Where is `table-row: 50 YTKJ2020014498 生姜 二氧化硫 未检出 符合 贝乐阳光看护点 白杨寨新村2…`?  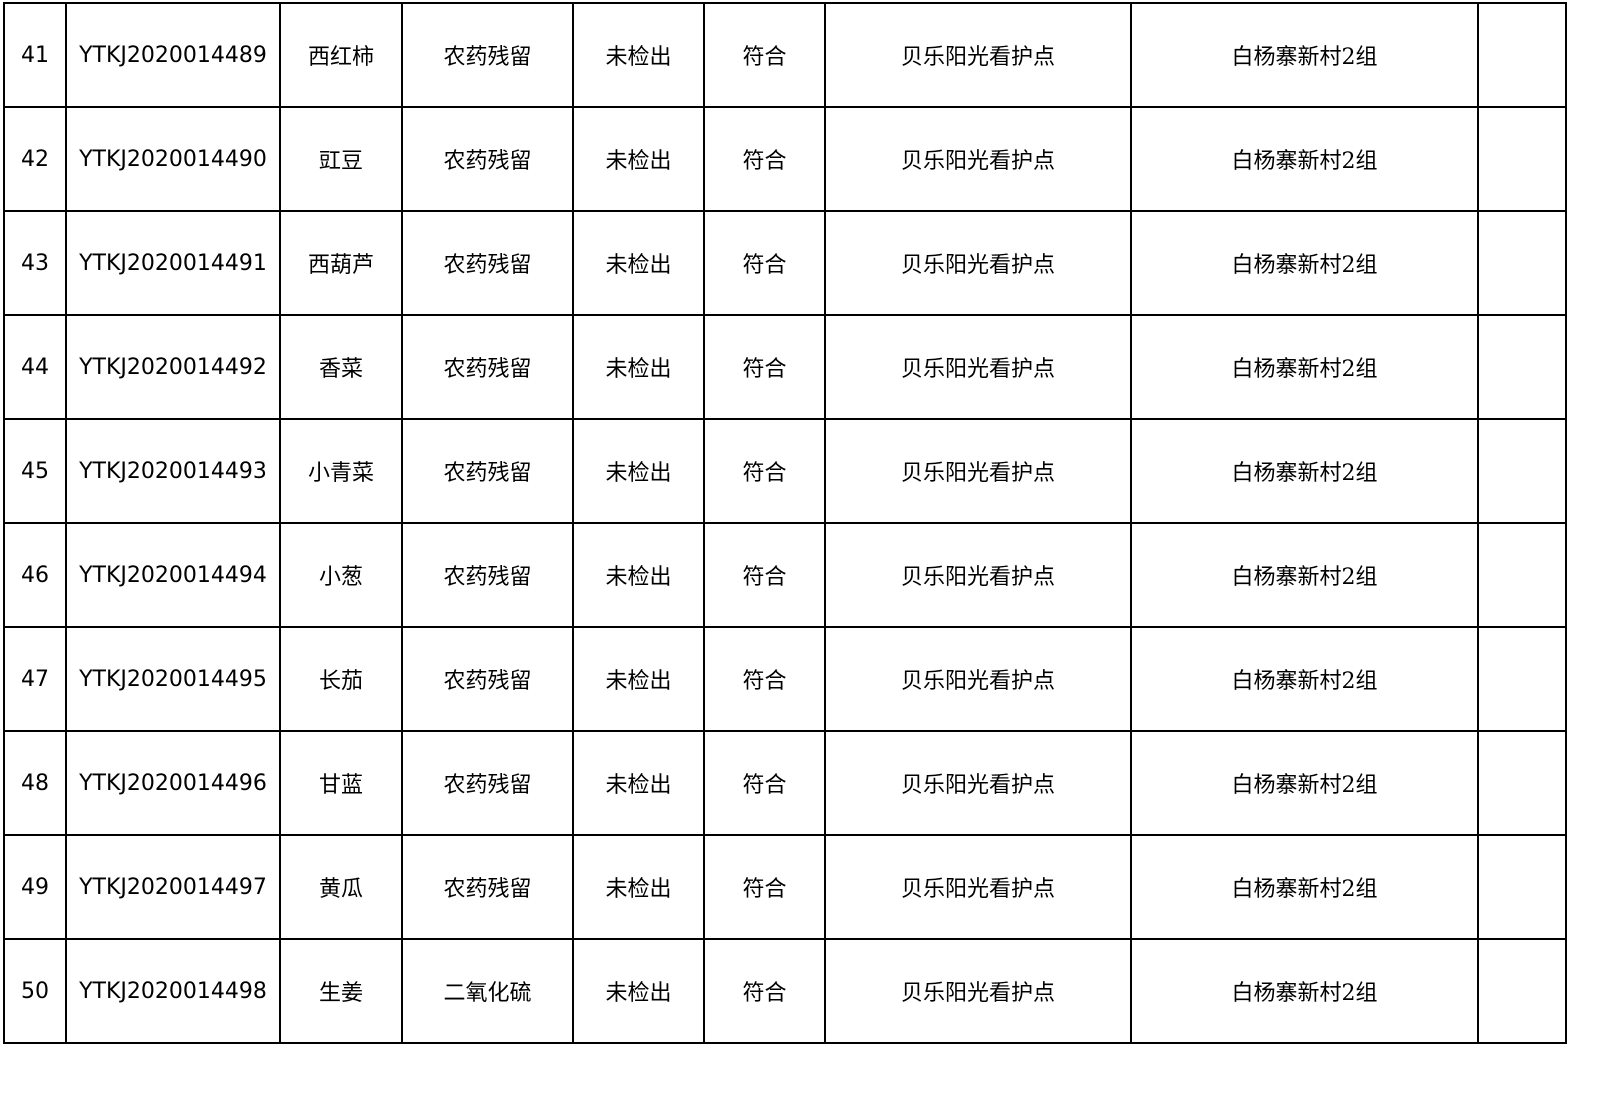
table-row: 50 YTKJ2020014498 生姜 二氧化硫 未检出 符合 贝乐阳光看护点 白杨寨新村2… is located at coordinates (785, 991).